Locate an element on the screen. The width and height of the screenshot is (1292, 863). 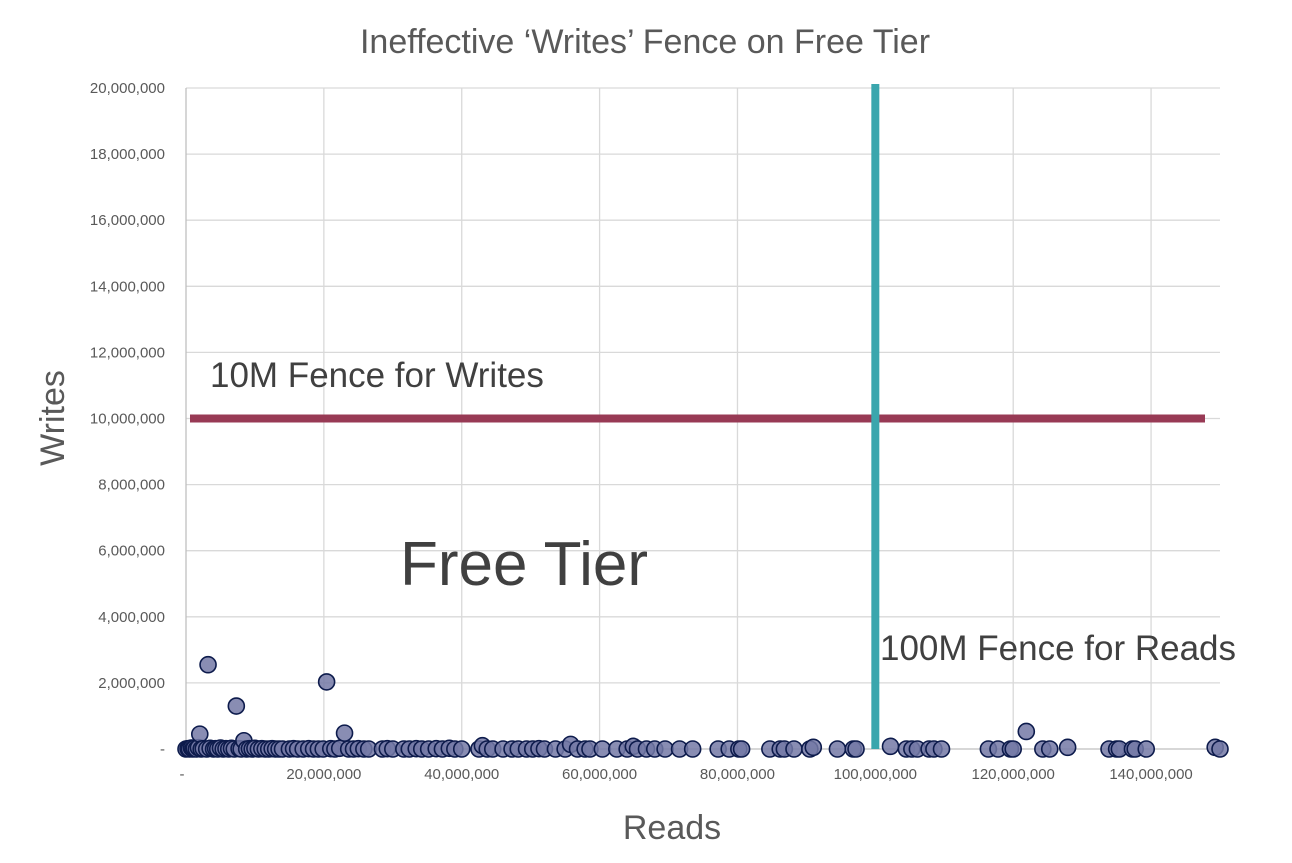
x-tick-label: 80,000,000 is located at coordinates (737, 774).